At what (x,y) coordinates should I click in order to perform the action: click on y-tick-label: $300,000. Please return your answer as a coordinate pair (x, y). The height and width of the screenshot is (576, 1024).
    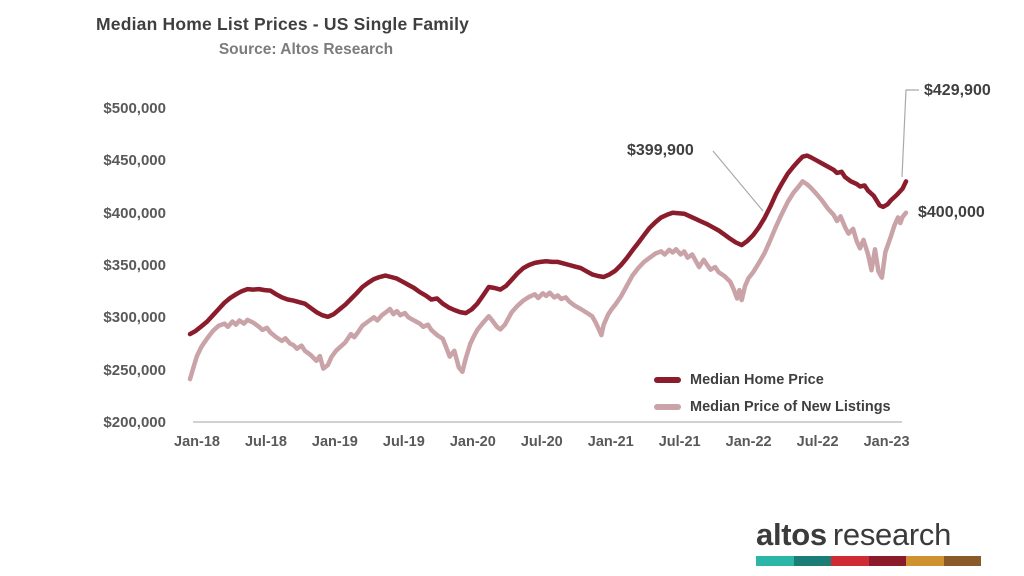
    Looking at the image, I should click on (134, 318).